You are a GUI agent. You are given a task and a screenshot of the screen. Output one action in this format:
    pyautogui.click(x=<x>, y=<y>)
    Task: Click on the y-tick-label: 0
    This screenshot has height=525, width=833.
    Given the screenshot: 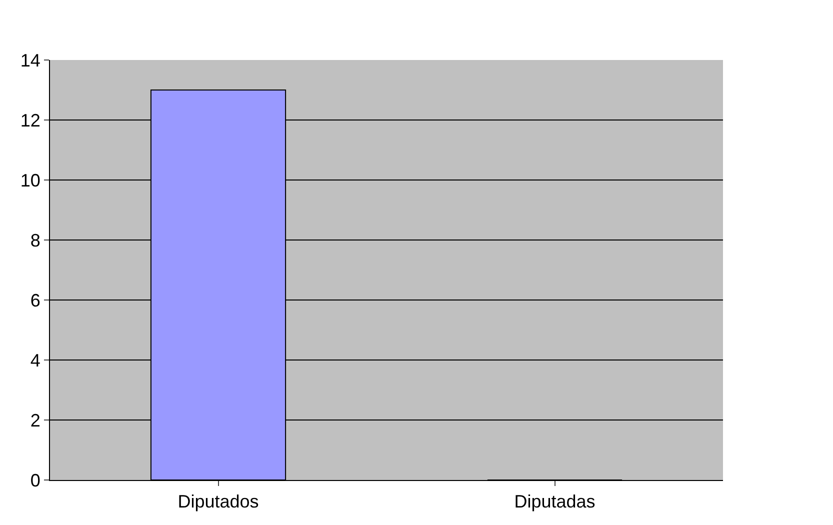 What is the action you would take?
    pyautogui.click(x=35, y=480)
    